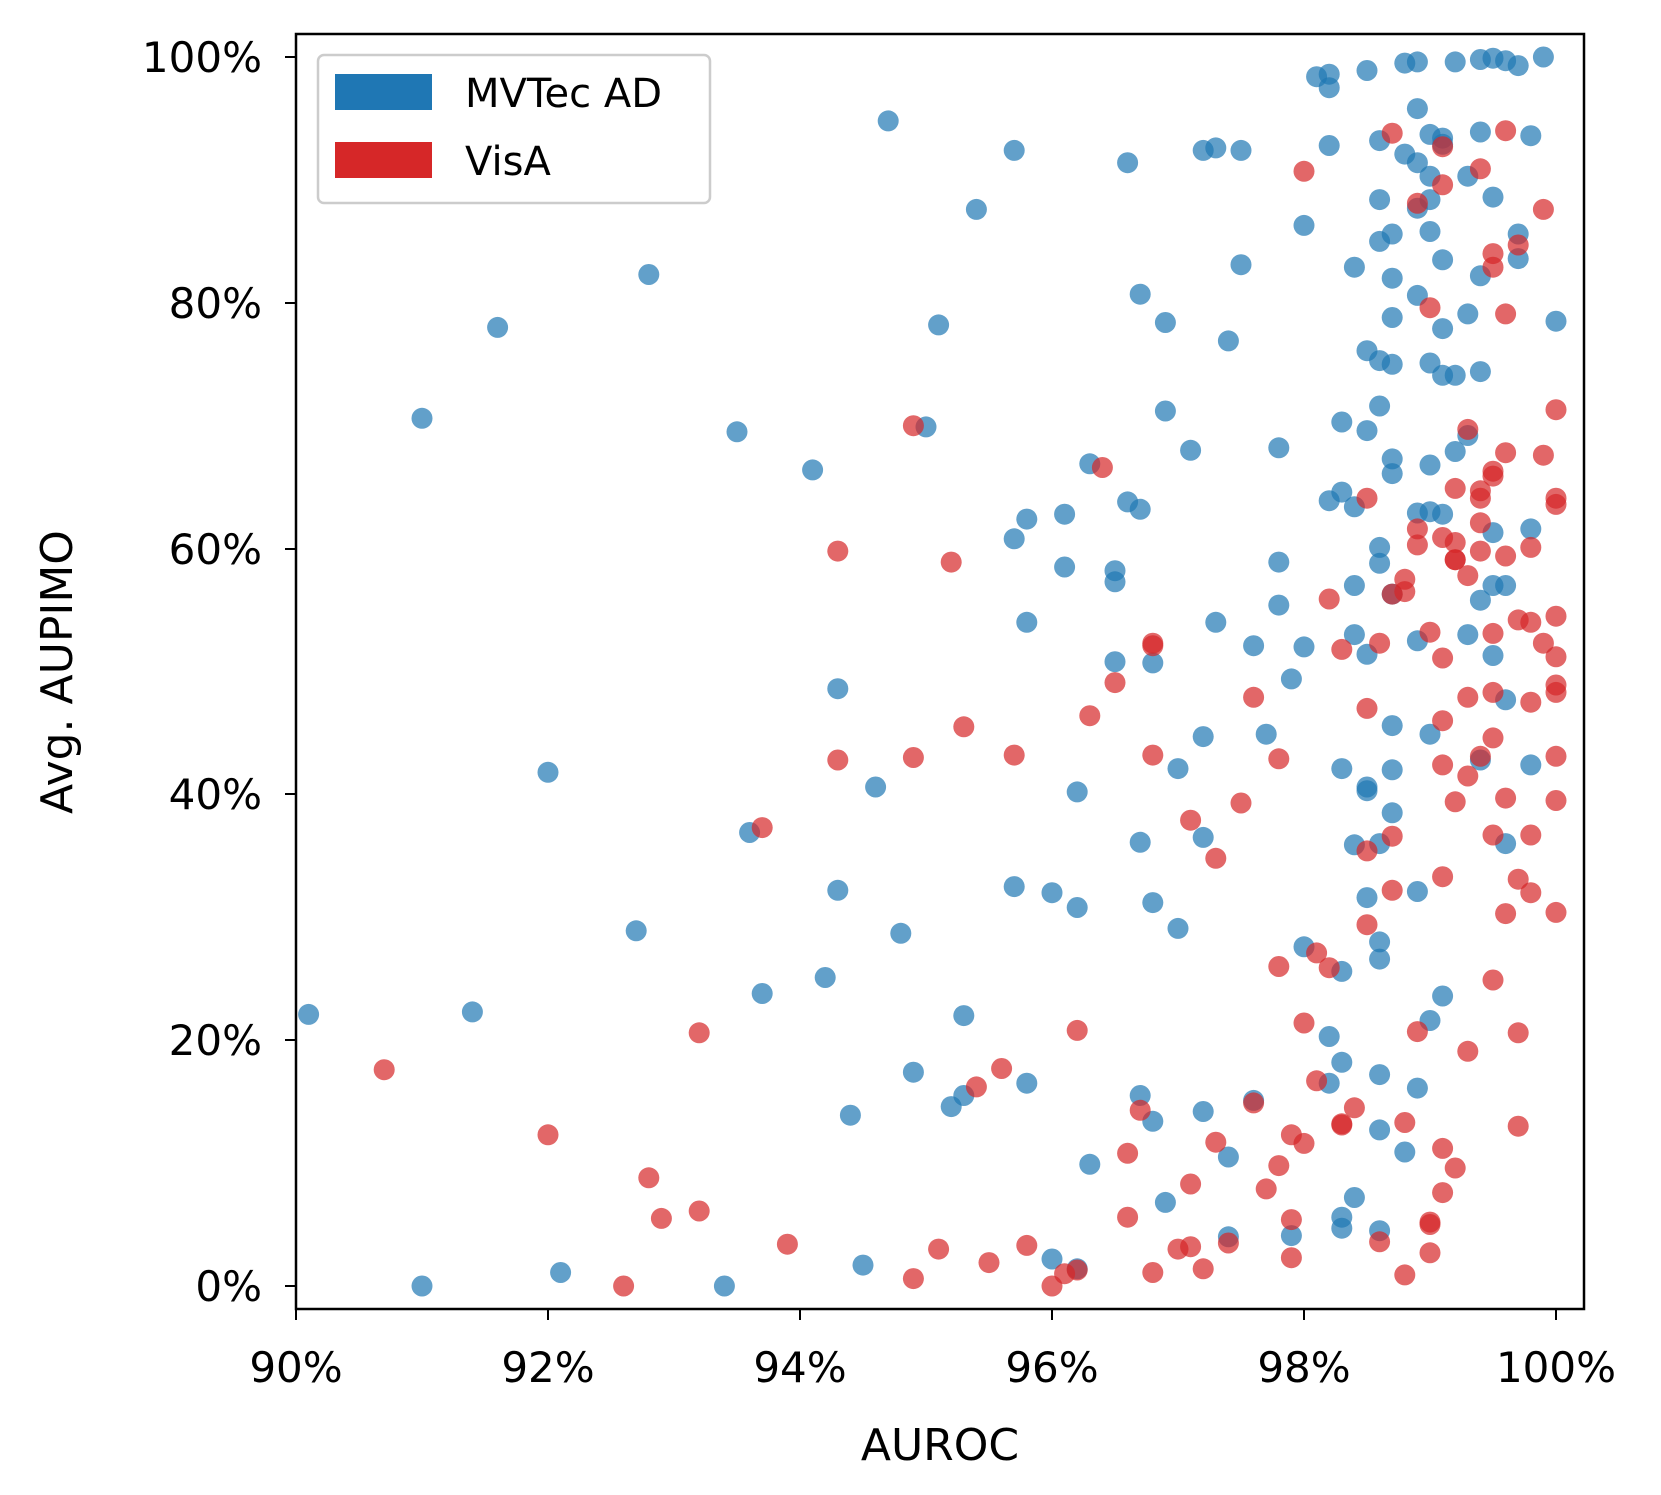 This screenshot has width=1661, height=1495. I want to click on y-tick-label: 80%, so click(215, 303).